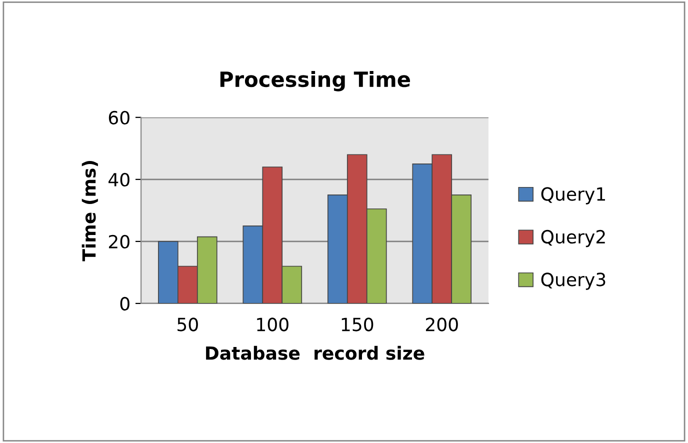 This screenshot has width=688, height=443. I want to click on x-axis-title: Database record size, so click(315, 353).